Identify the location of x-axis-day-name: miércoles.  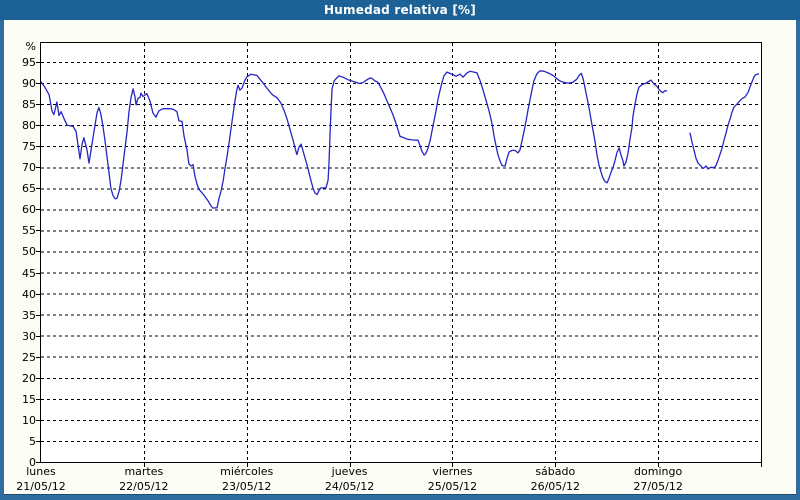
(247, 471).